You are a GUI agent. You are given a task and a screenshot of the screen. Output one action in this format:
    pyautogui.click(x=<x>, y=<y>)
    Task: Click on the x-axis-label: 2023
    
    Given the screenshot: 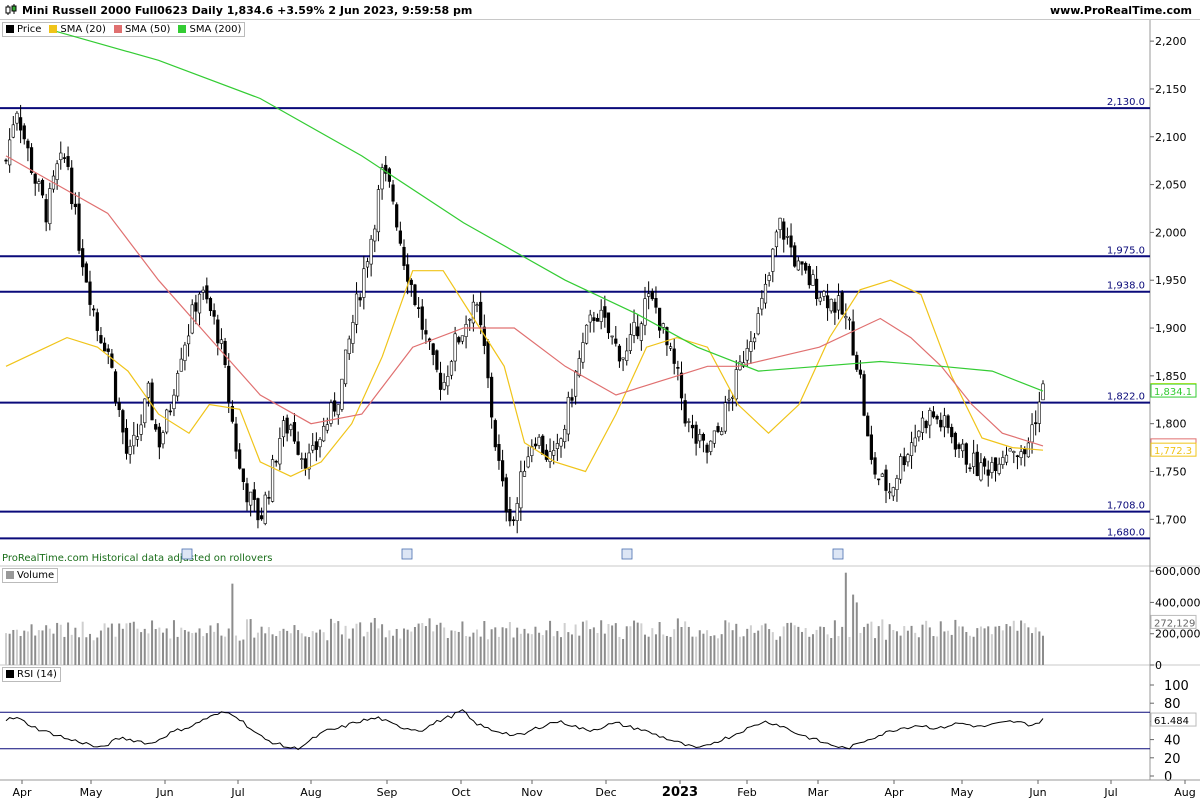 What is the action you would take?
    pyautogui.click(x=680, y=792)
    